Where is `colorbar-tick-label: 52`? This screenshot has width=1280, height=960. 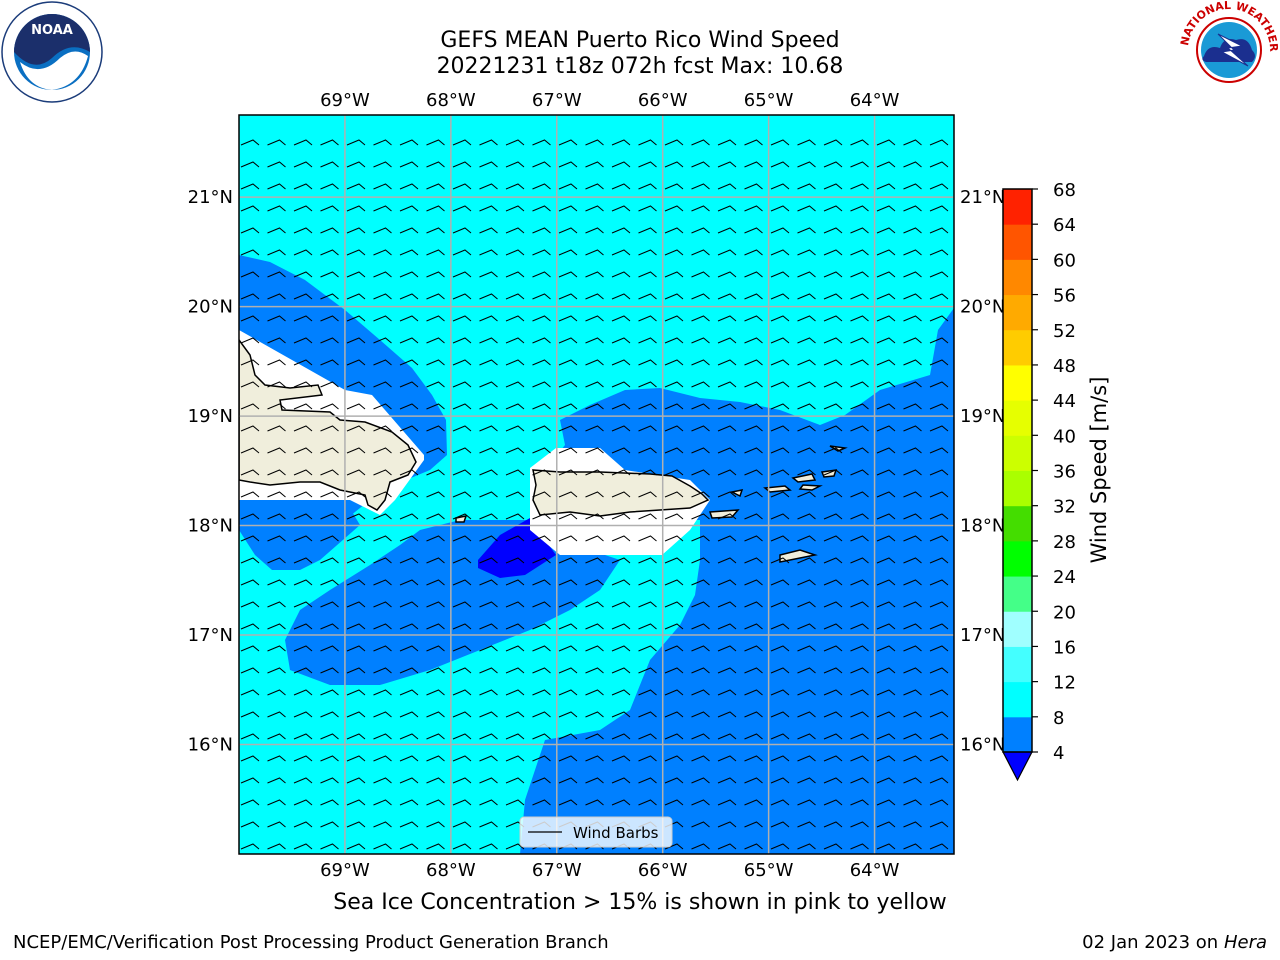
colorbar-tick-label: 52 is located at coordinates (1064, 331).